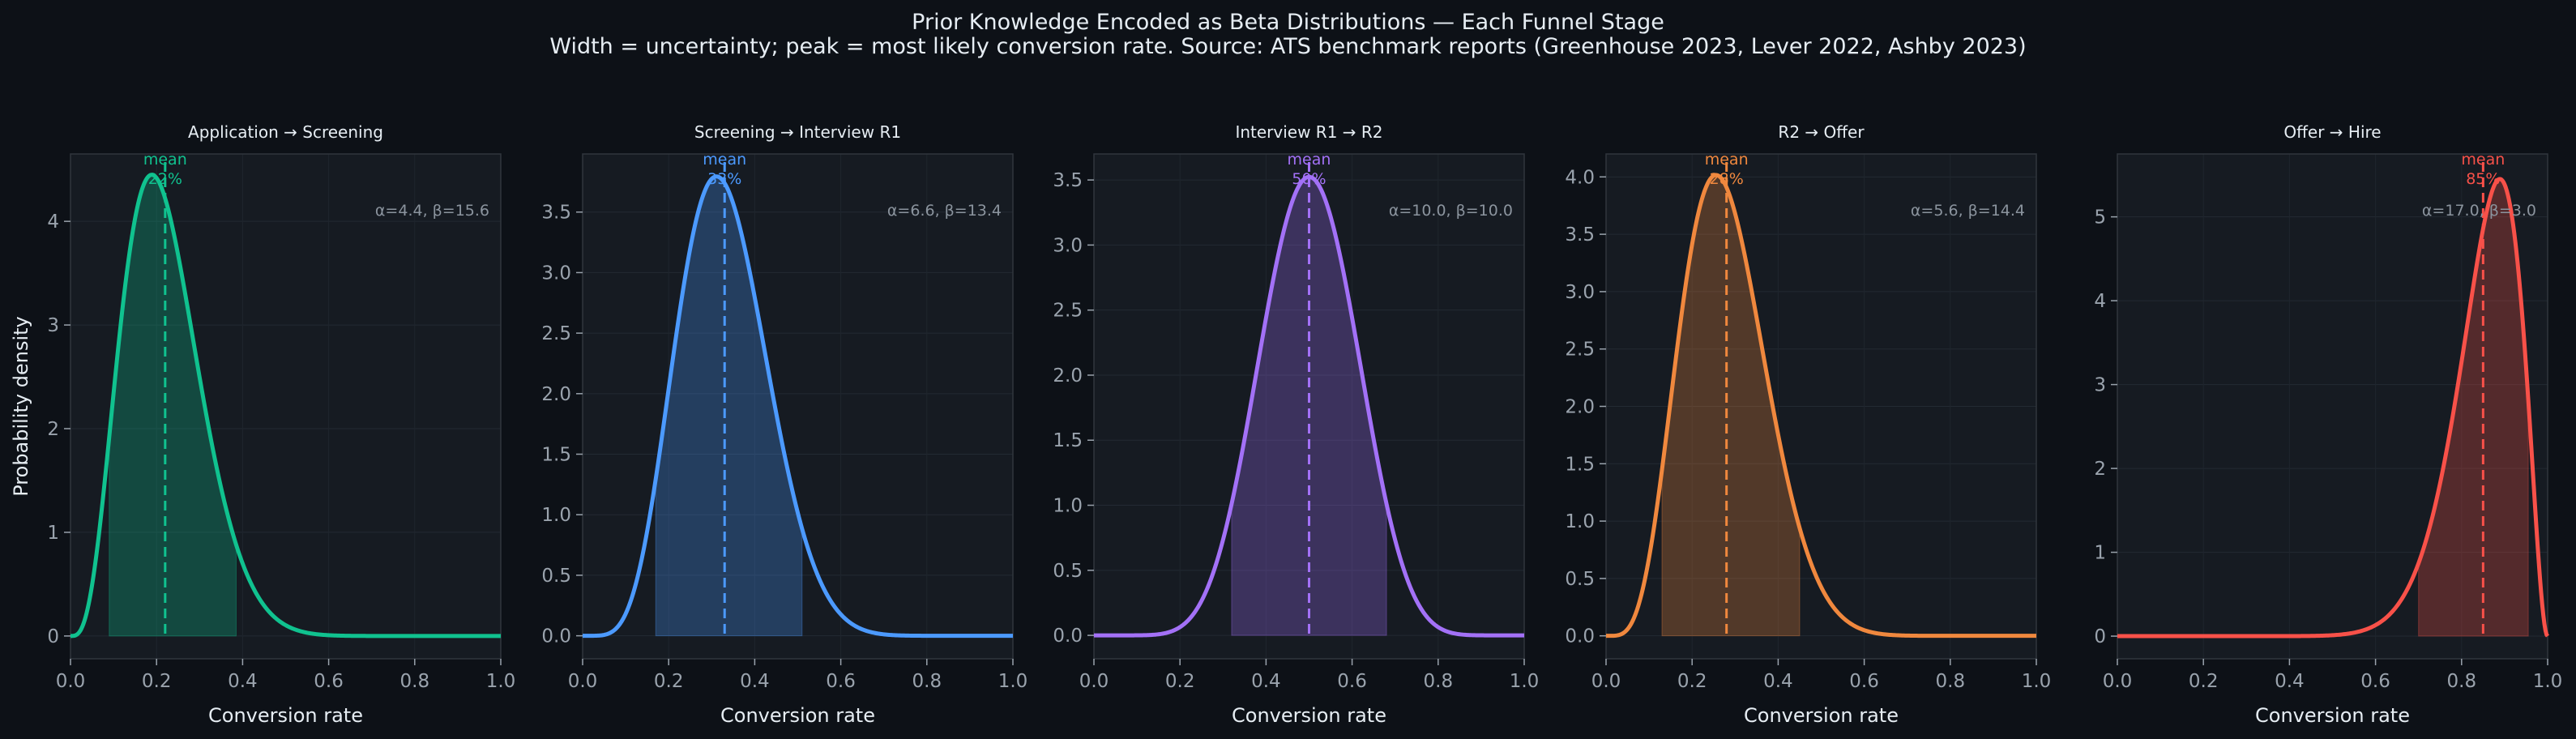  What do you see at coordinates (2479, 211) in the screenshot?
I see `params-label: α=17.0, β=3.0` at bounding box center [2479, 211].